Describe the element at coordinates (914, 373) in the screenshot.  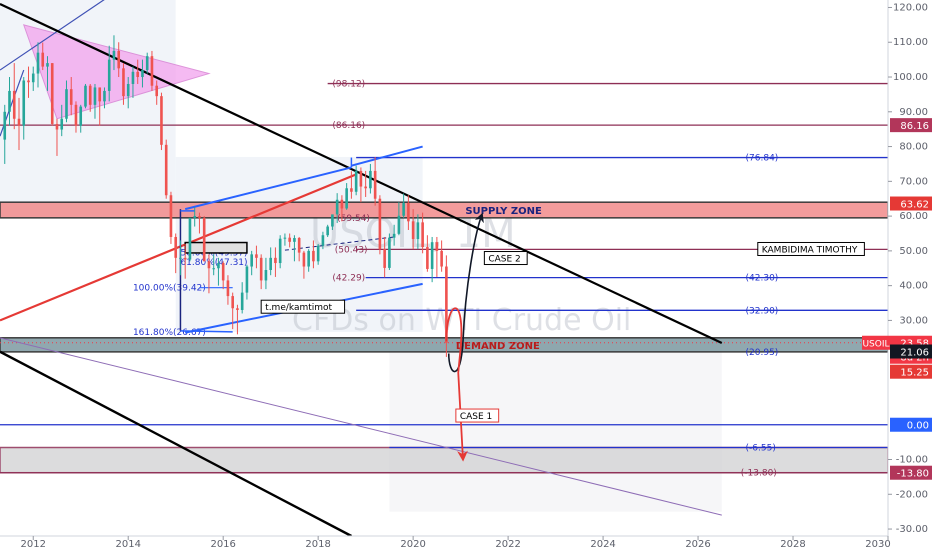
I see `price-tag-value: 15.25` at that location.